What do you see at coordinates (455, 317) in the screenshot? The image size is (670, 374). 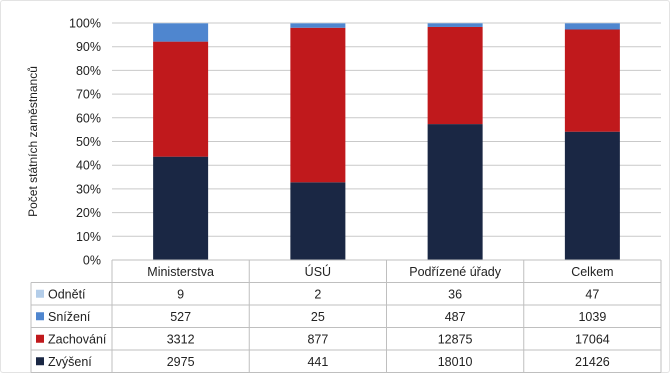 I see `data-value: 487` at bounding box center [455, 317].